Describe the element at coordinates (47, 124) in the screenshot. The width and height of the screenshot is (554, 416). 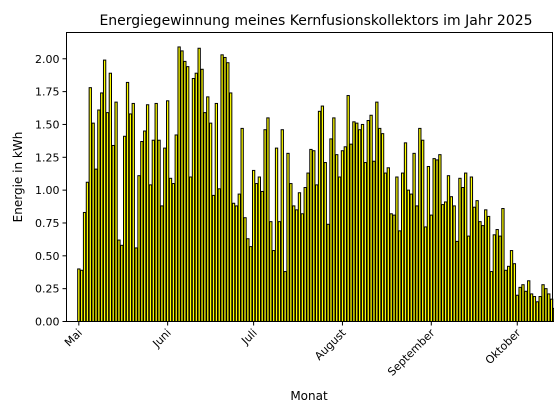
I see `y-tick-label: 1.50` at that location.